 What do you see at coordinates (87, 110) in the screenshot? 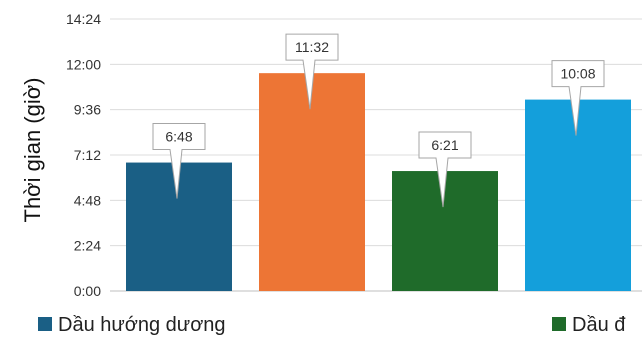
I see `y-tick-label: 9:36` at bounding box center [87, 110].